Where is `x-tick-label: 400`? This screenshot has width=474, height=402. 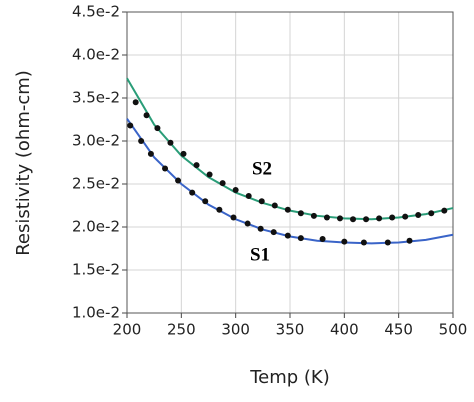 x-tick-label: 400 is located at coordinates (344, 330).